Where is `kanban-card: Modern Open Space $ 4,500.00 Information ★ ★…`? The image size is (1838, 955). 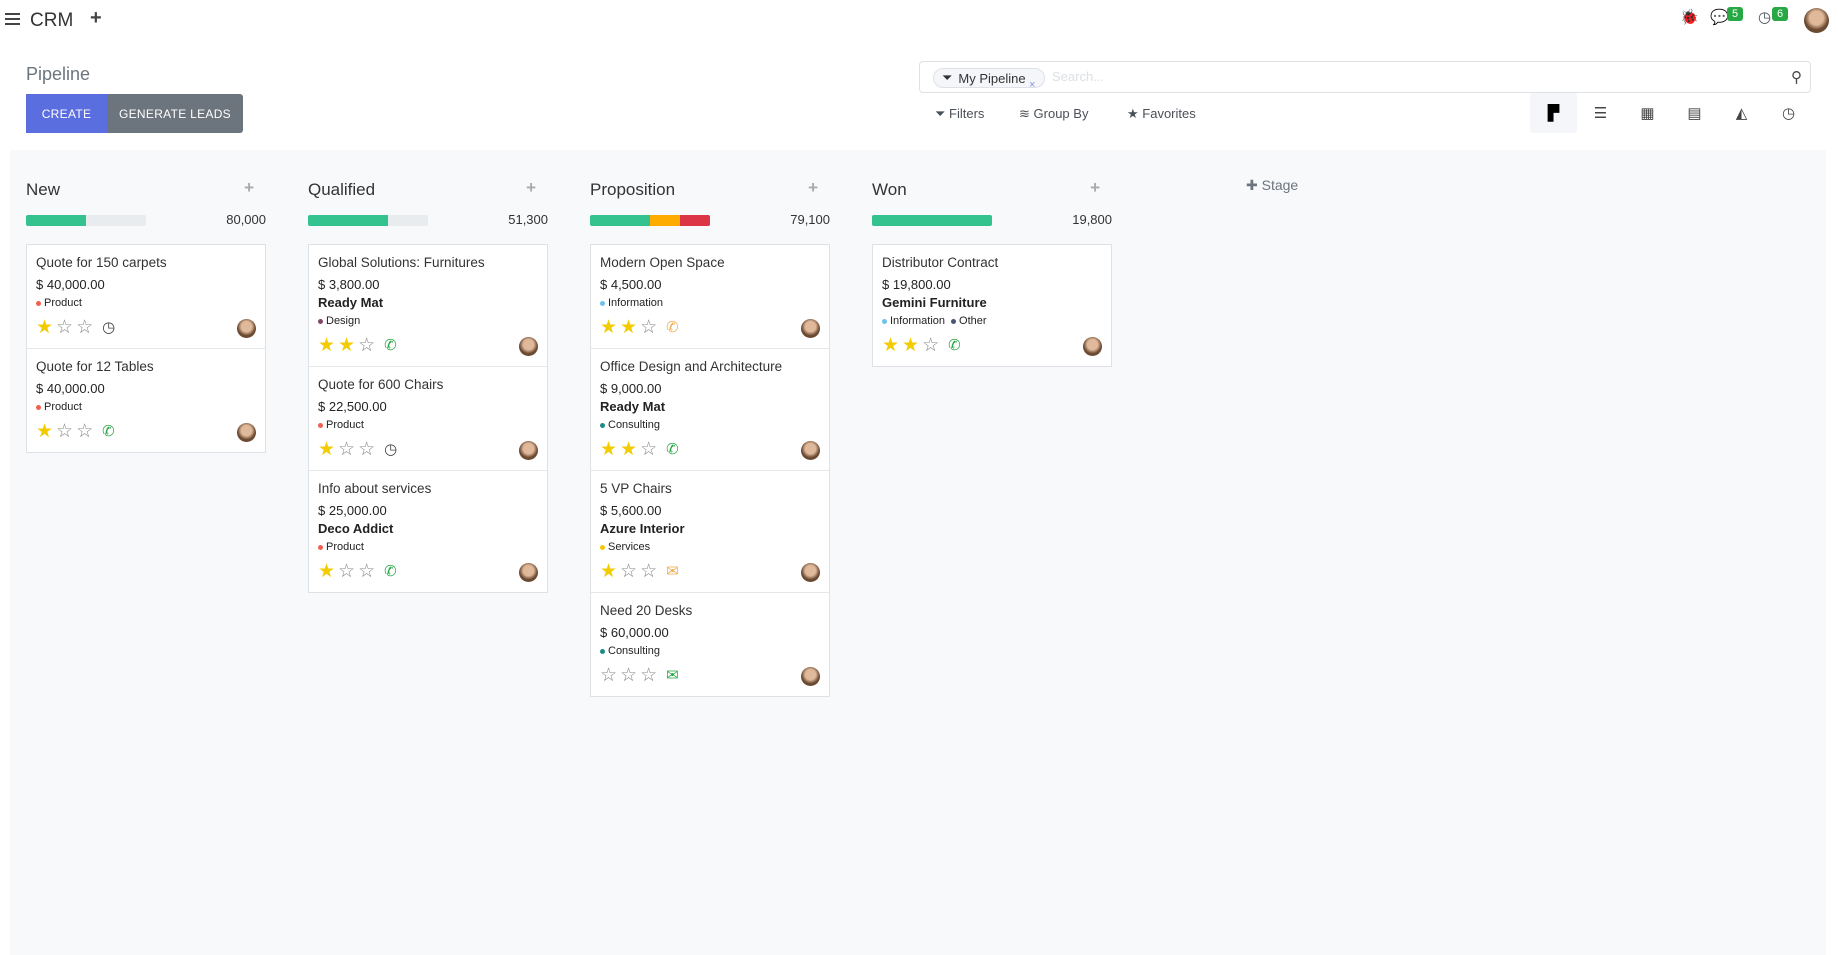 kanban-card: Modern Open Space $ 4,500.00 Information ★ ★… is located at coordinates (710, 297).